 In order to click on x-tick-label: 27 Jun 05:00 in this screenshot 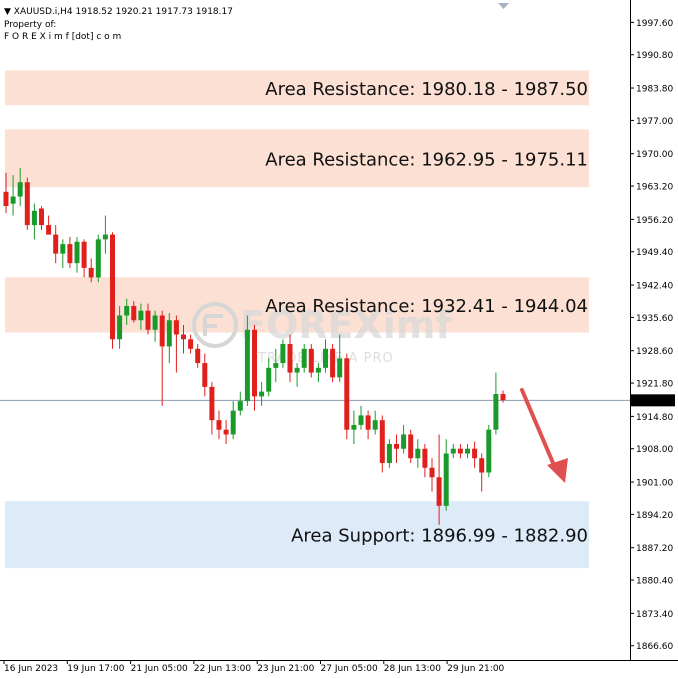, I will do `click(349, 669)`.